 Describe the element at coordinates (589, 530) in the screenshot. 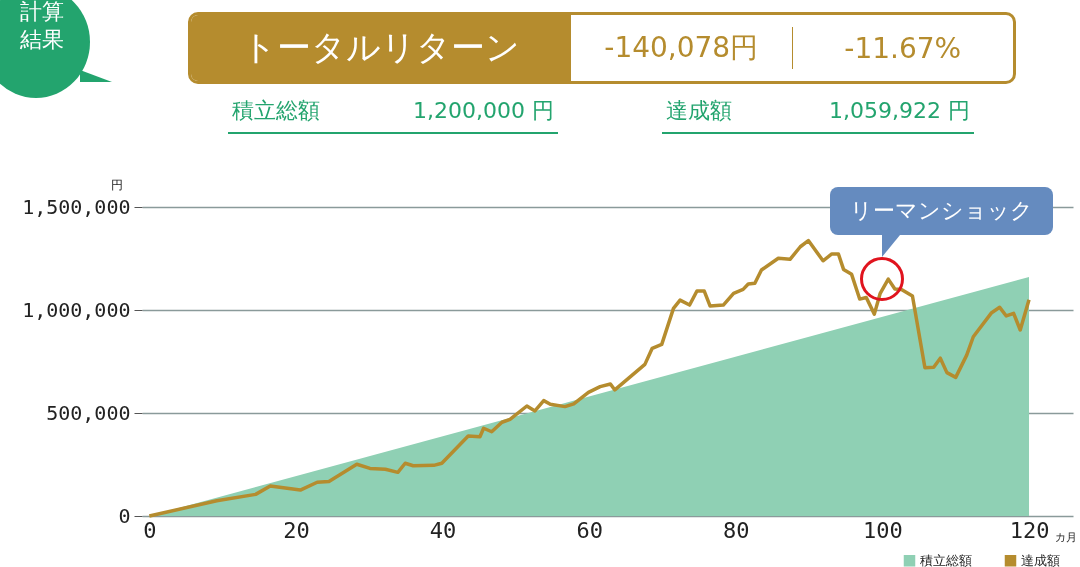

I see `x-tick-label: 60` at that location.